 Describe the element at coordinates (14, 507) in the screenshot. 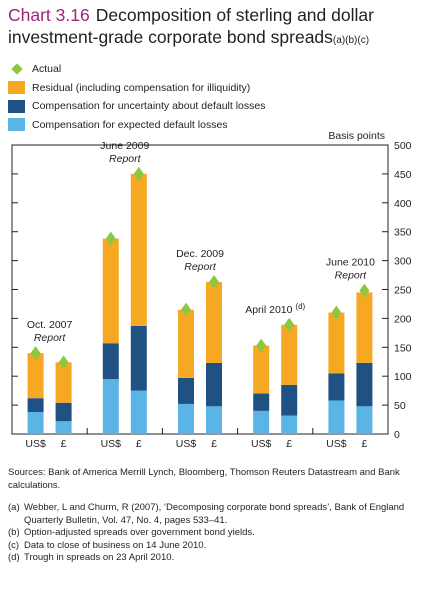

I see `footnote-label: (a)` at that location.